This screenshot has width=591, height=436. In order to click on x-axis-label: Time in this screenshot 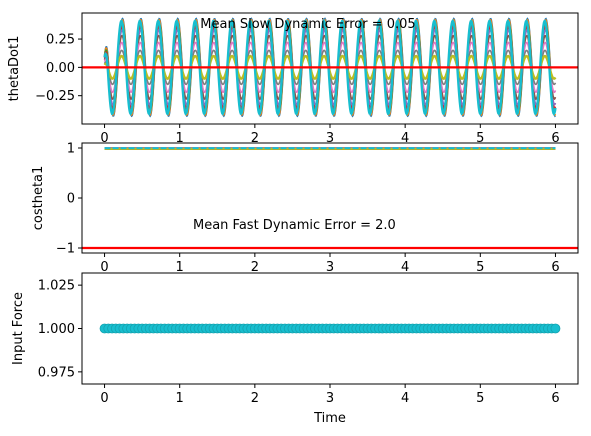, I will do `click(329, 418)`.